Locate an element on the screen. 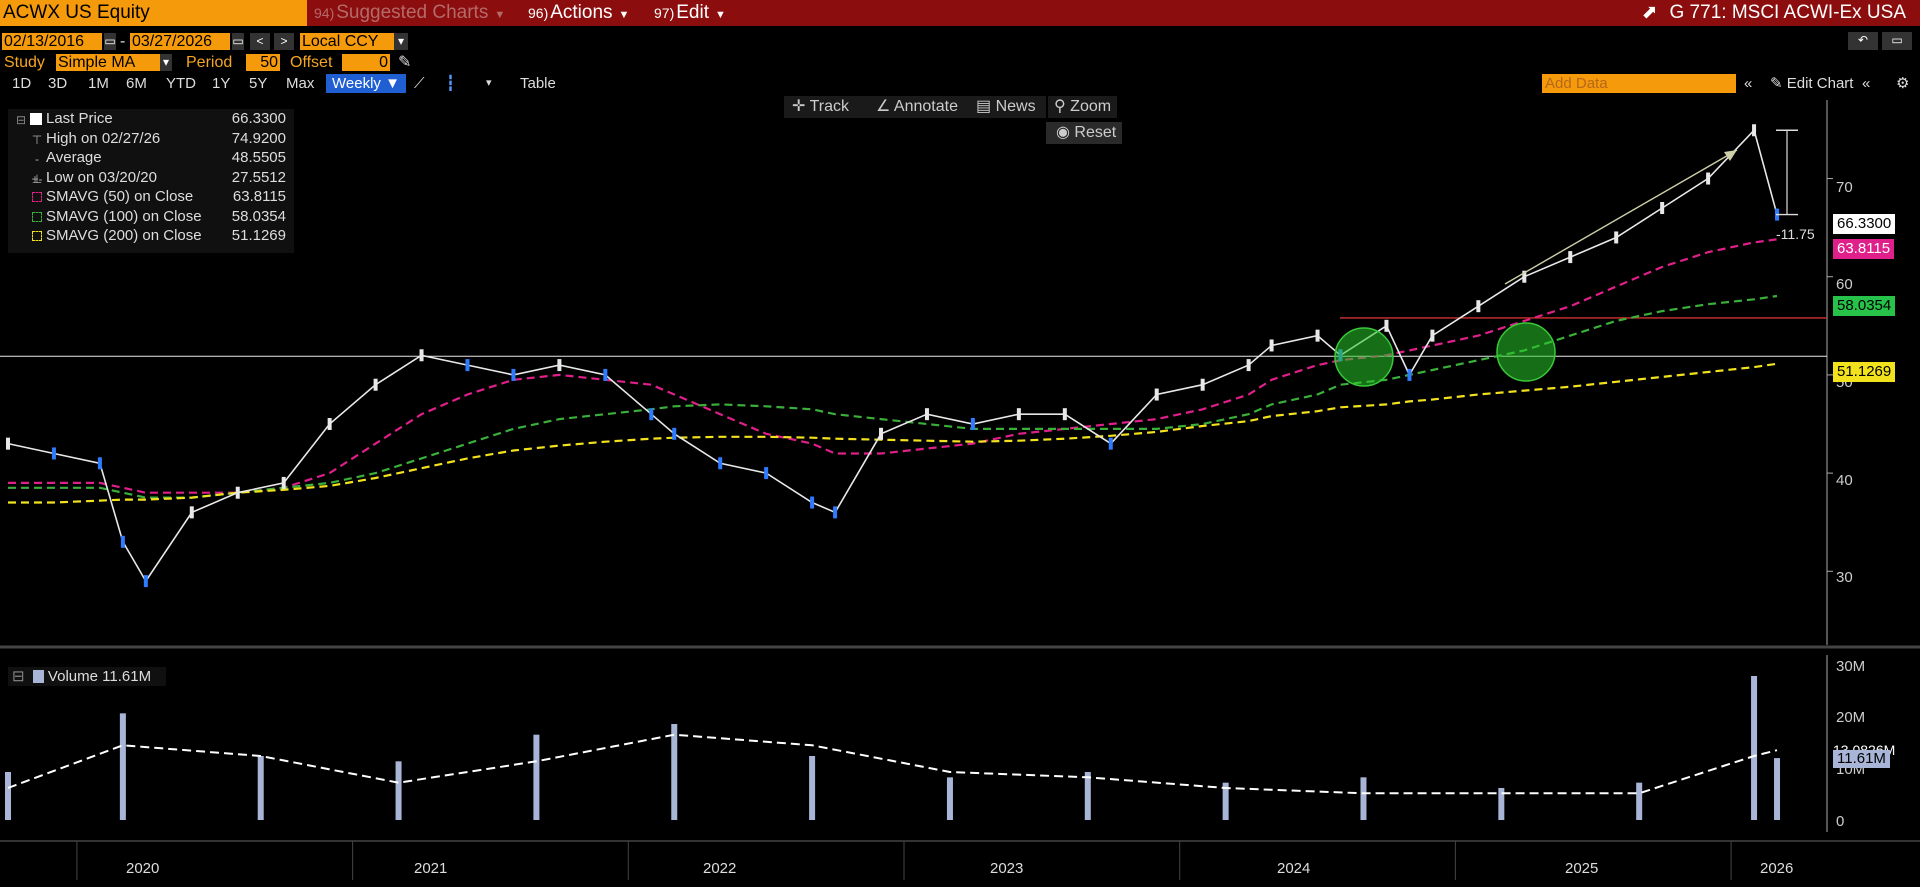 The image size is (1920, 887). line-chart-icon: ⟋ is located at coordinates (419, 83).